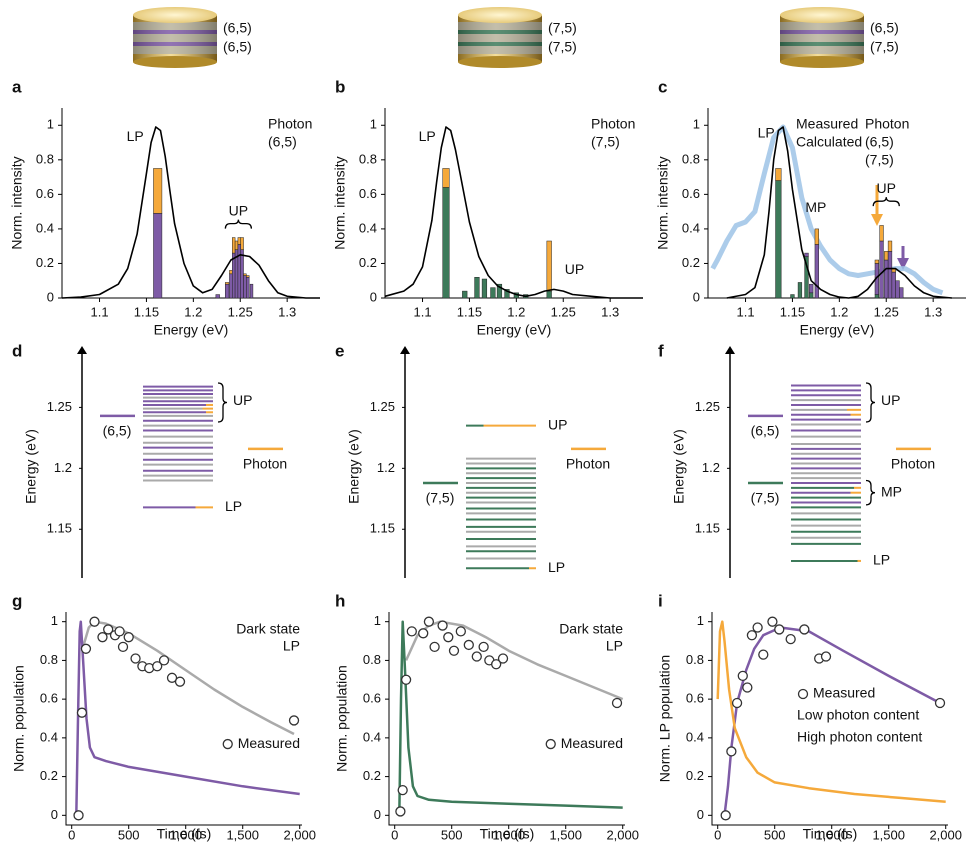  I want to click on x-tick-label: 1.25, so click(886, 311).